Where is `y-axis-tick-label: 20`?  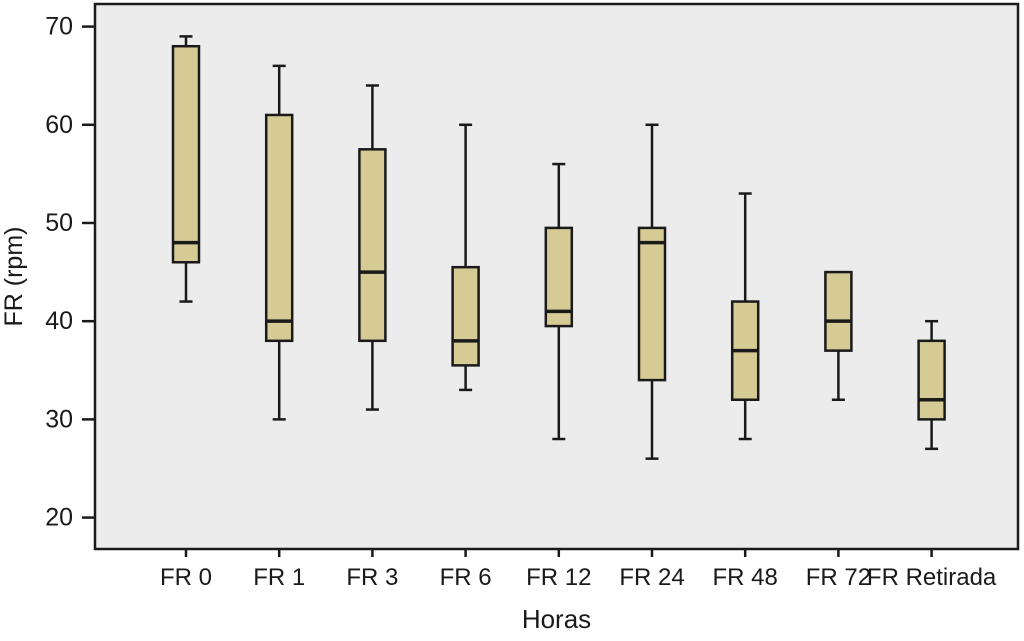 y-axis-tick-label: 20 is located at coordinates (59, 518).